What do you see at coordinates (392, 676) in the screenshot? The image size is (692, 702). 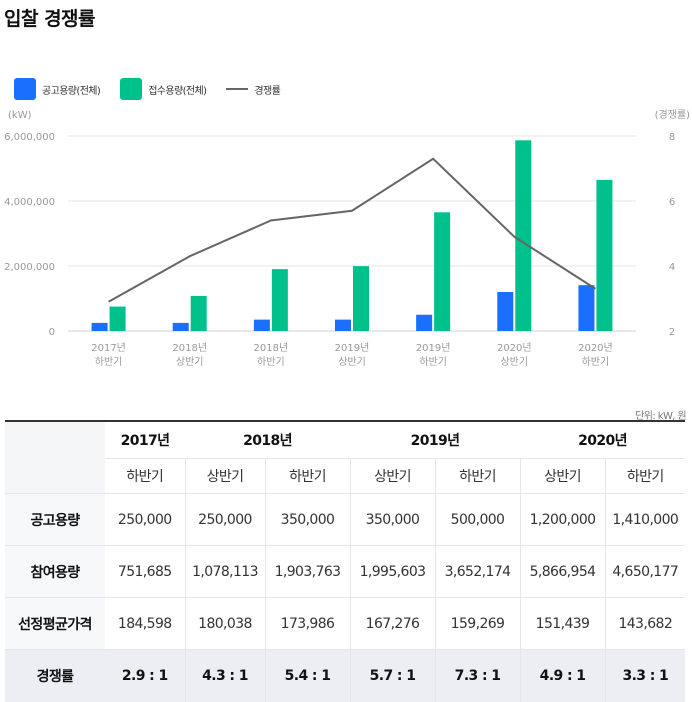 I see `table-cell: 5.7 : 1` at bounding box center [392, 676].